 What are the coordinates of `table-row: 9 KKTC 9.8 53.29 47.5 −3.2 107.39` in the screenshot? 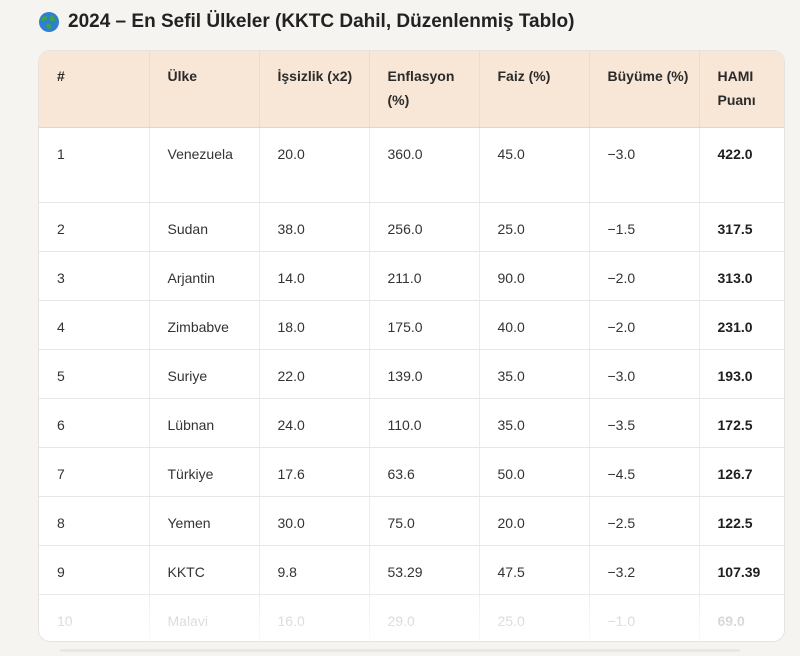 It's located at (411, 570).